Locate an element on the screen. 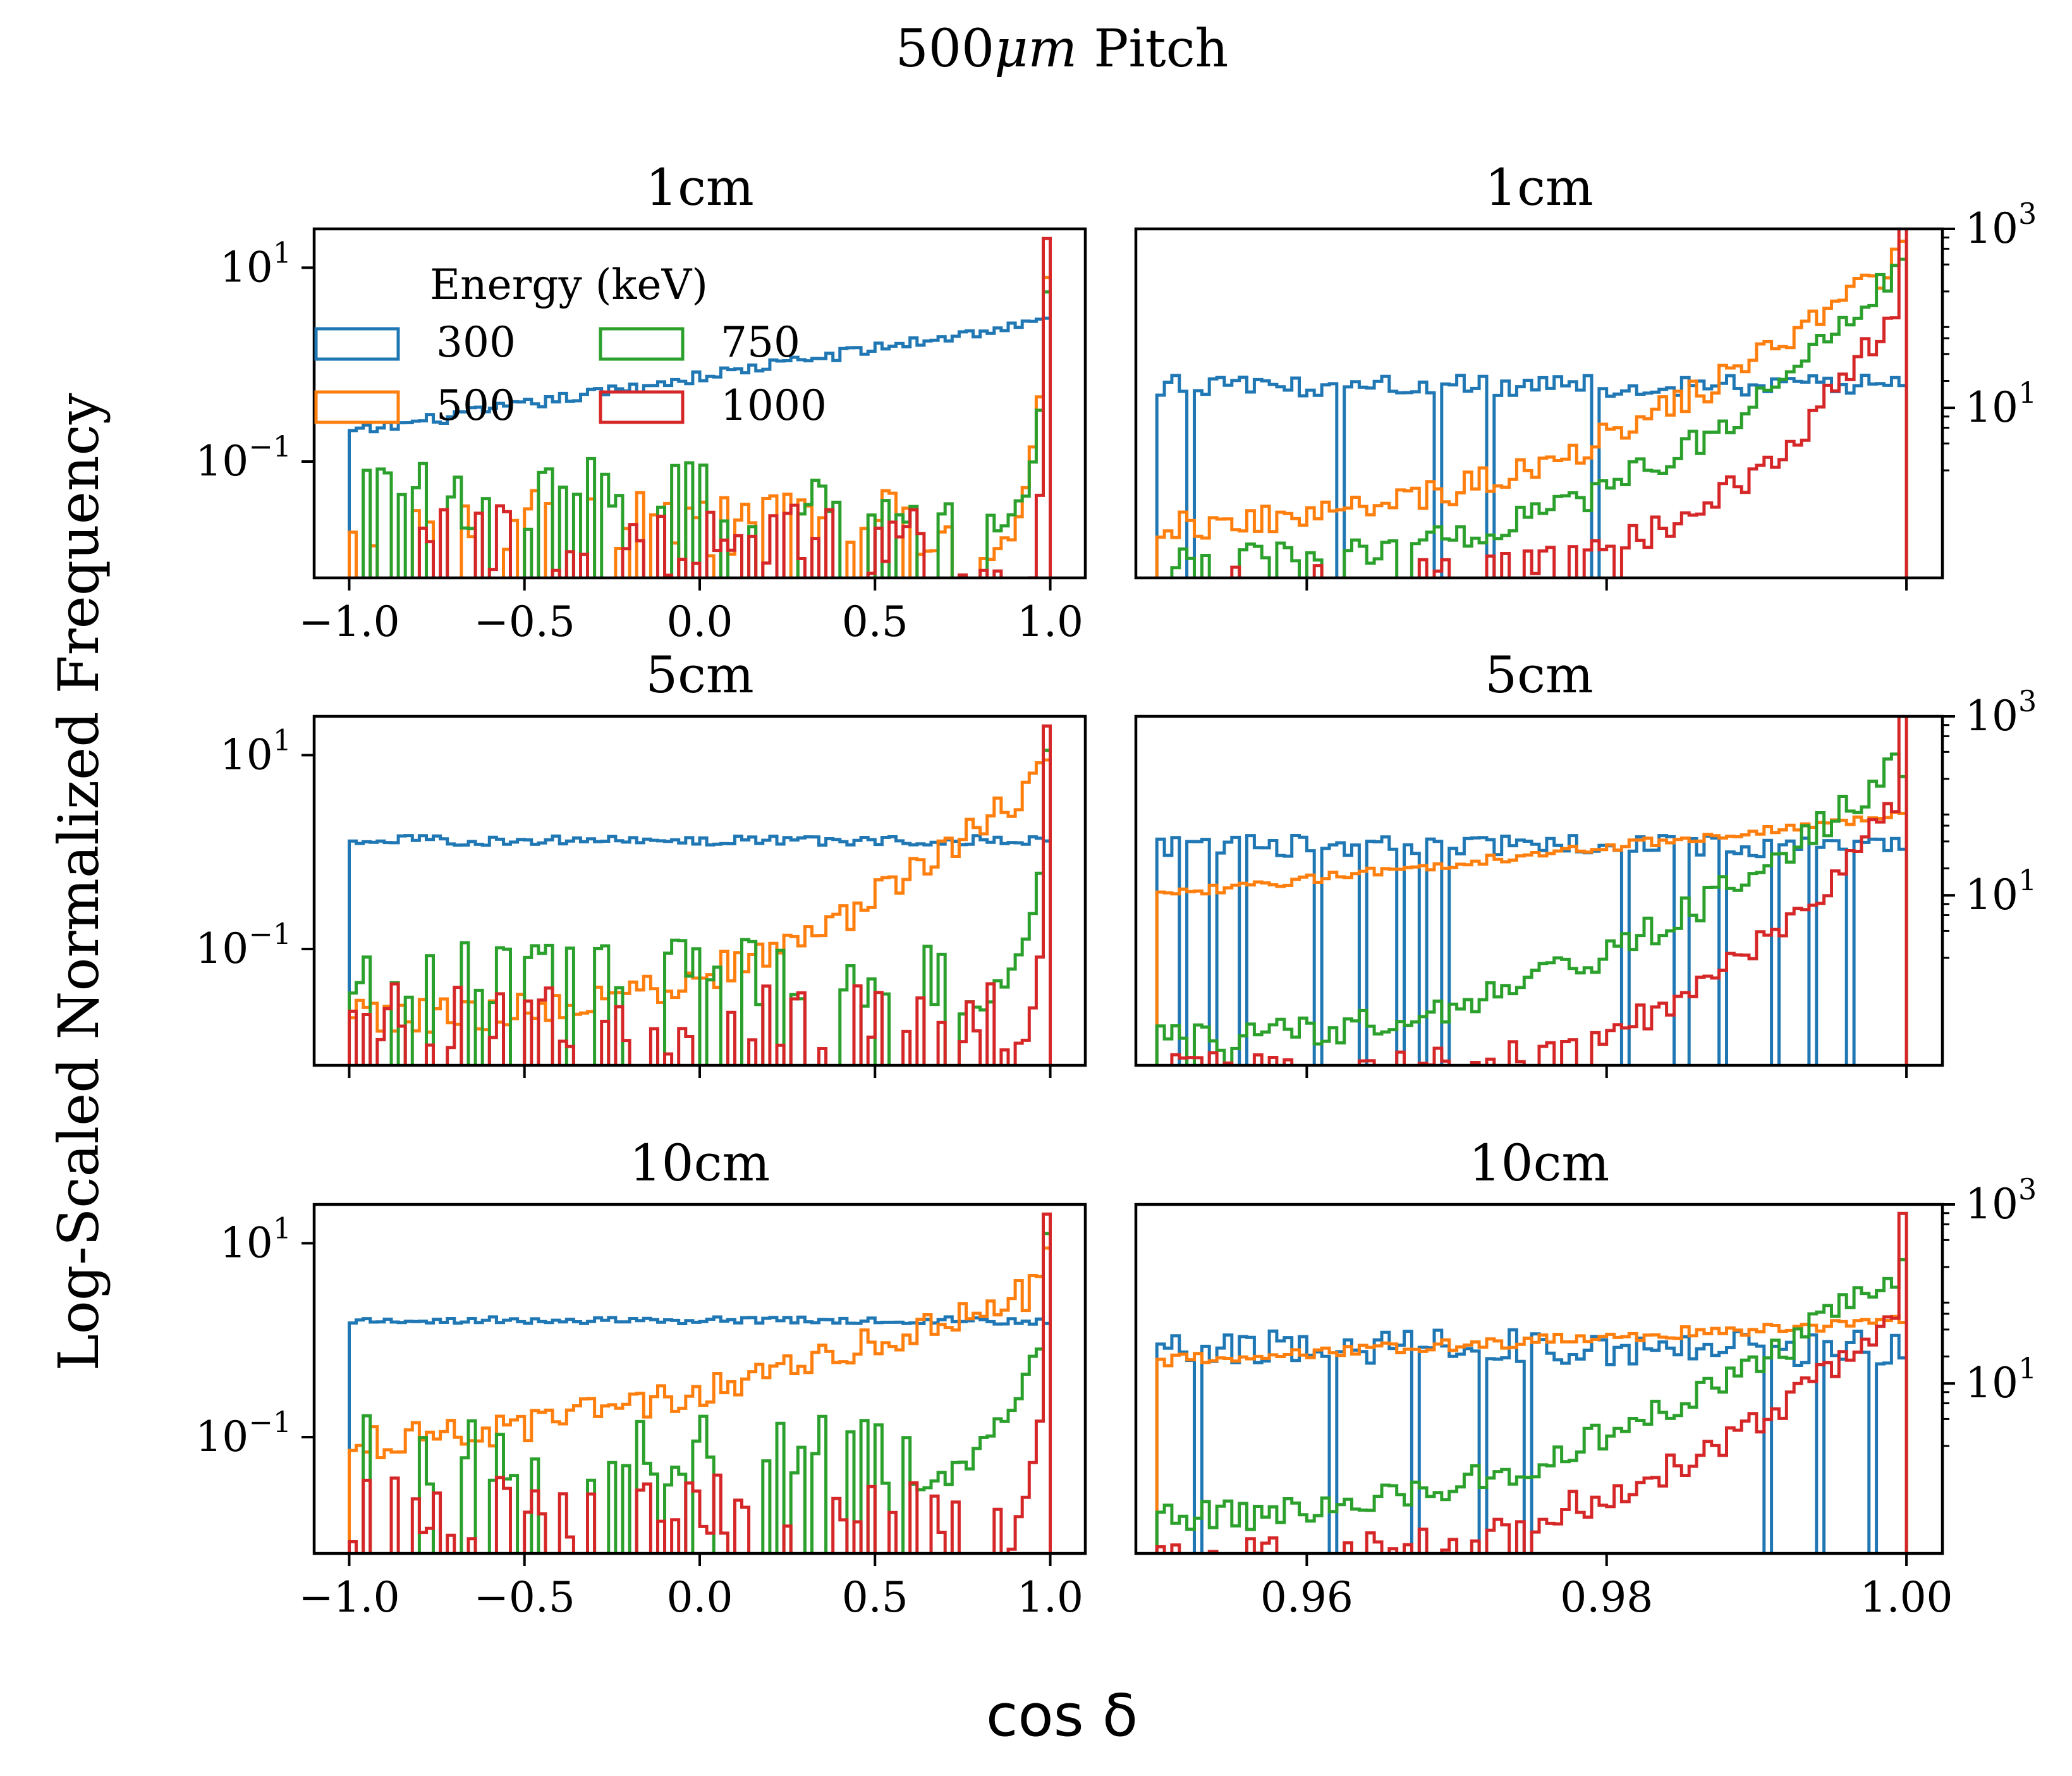  suptitle-unit: μm is located at coordinates (1035, 49).